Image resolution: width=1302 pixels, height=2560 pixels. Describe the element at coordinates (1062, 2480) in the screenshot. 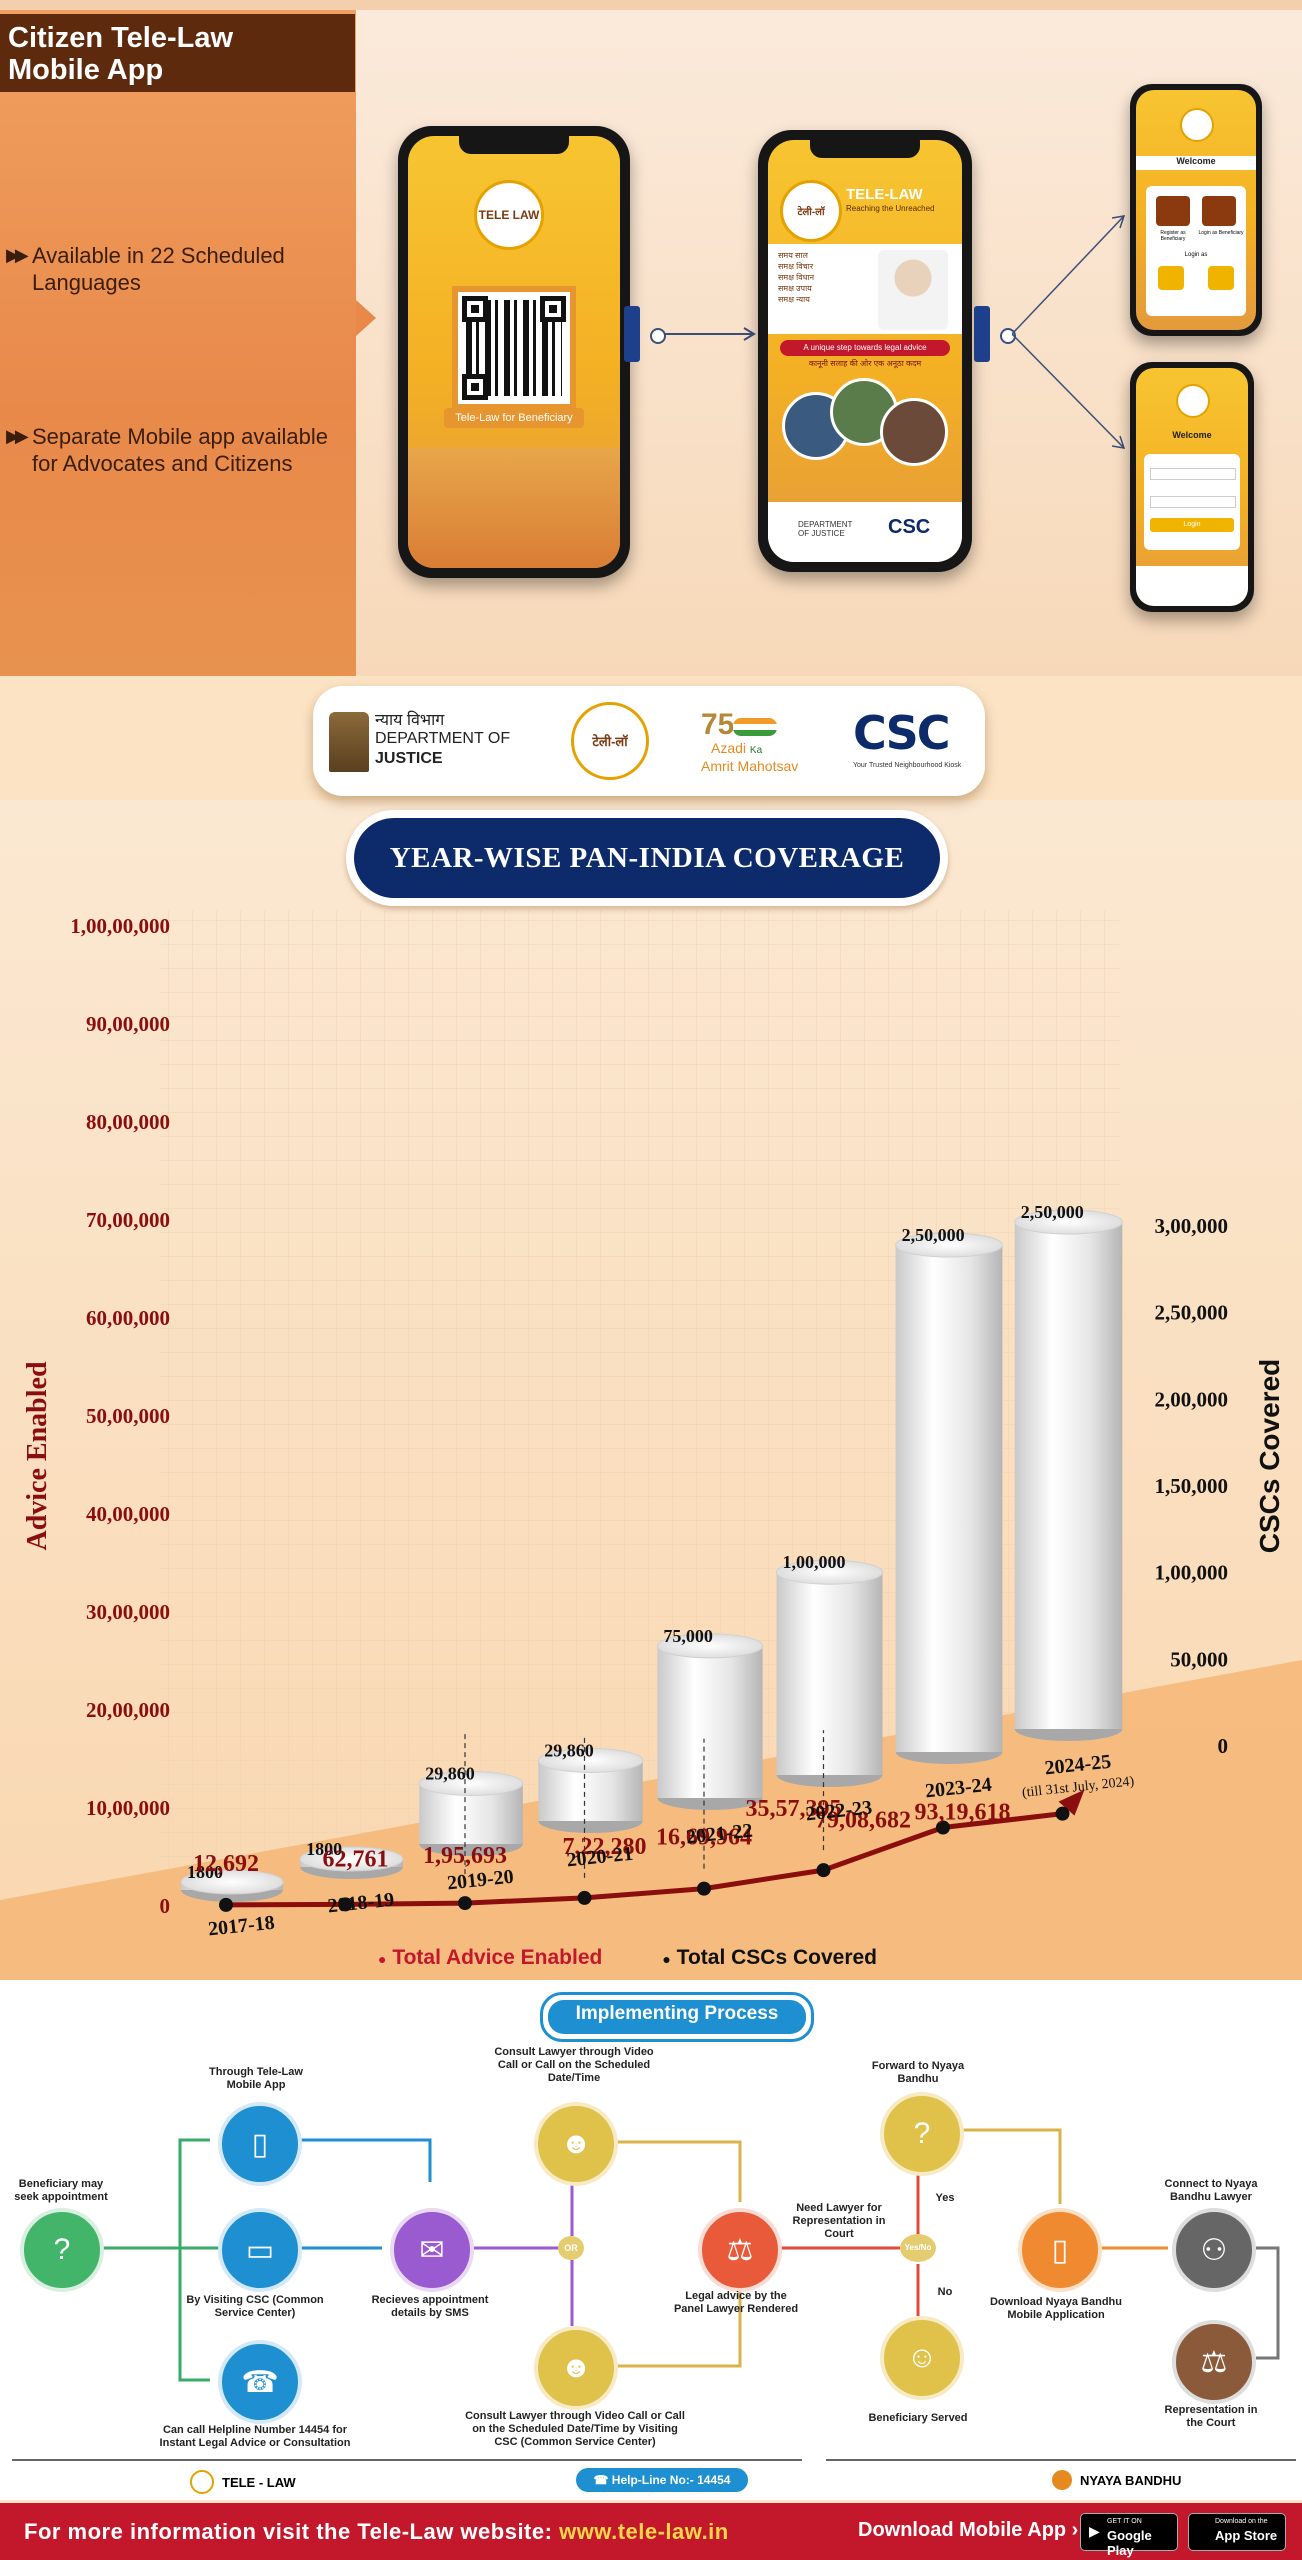

I see `nyaya-bandhu-logo` at that location.